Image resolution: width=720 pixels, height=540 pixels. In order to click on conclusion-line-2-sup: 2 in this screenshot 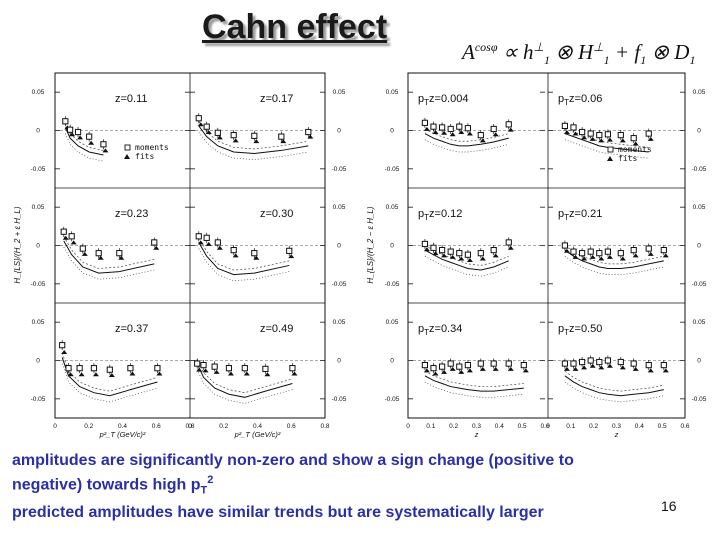, I will do `click(210, 480)`.